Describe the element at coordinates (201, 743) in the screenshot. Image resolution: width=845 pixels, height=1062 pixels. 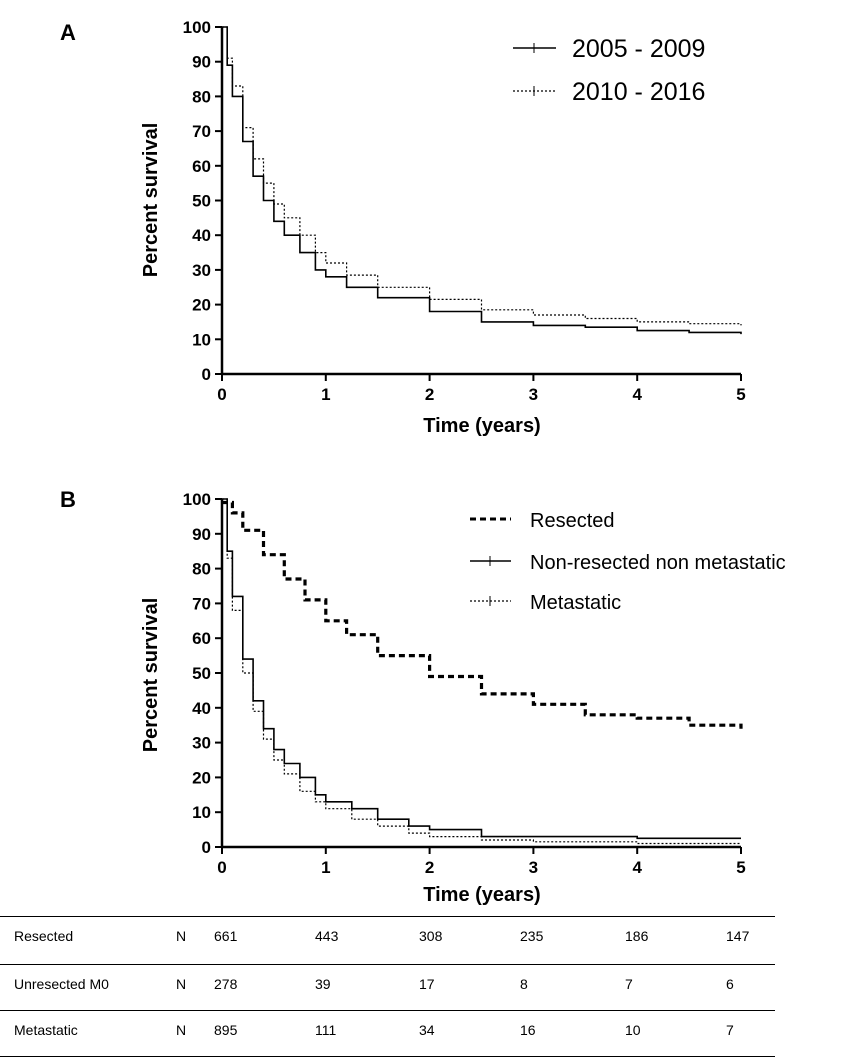
I see `panel-b-y-tick-label: 30` at that location.